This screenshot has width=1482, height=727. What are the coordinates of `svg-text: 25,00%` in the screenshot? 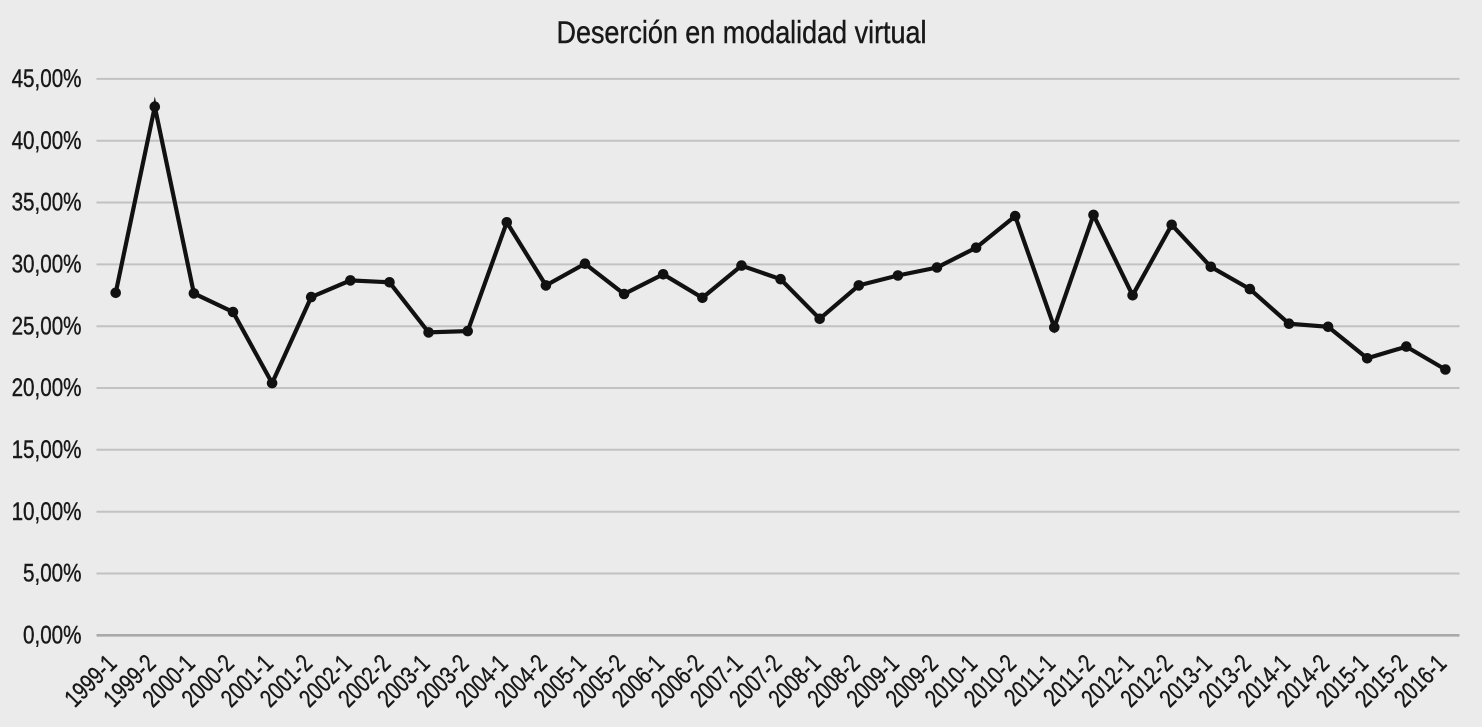 It's located at (47, 326).